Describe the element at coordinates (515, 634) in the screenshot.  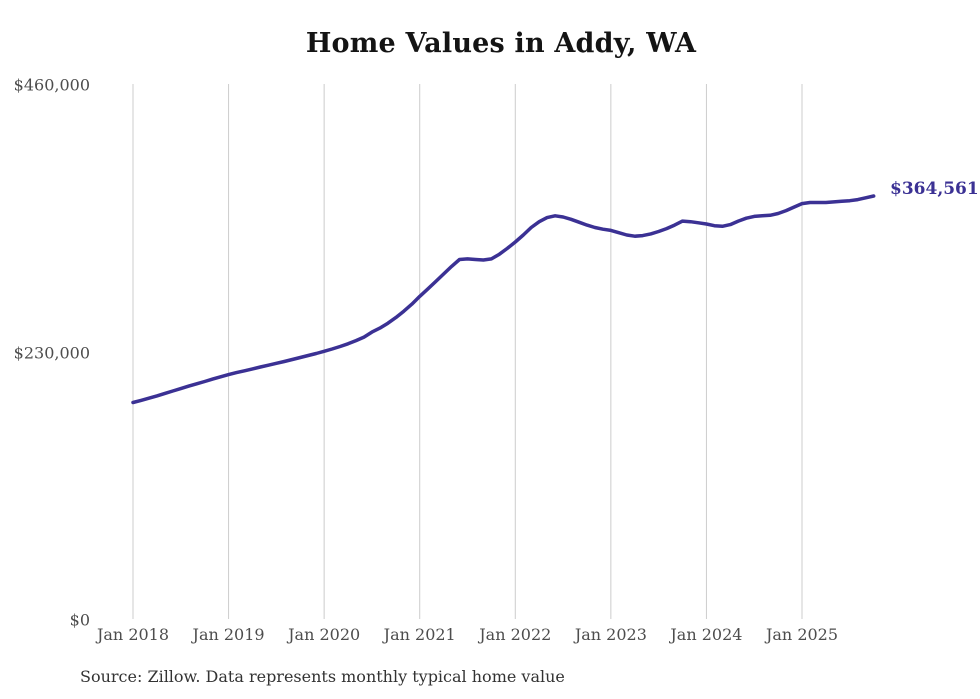
I see `x-tick-label: Jan 2022` at that location.